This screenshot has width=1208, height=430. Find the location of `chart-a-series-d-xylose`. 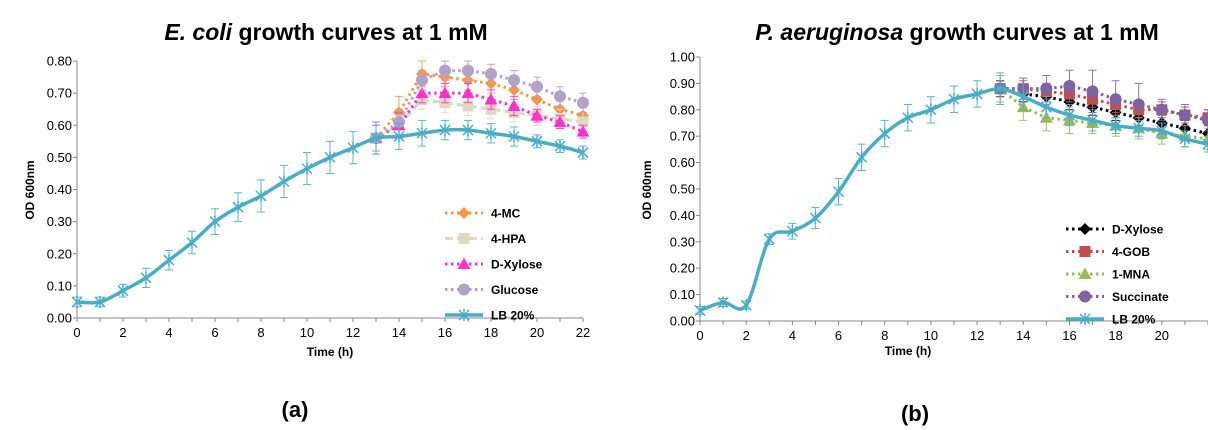

chart-a-series-d-xylose is located at coordinates (479, 117).